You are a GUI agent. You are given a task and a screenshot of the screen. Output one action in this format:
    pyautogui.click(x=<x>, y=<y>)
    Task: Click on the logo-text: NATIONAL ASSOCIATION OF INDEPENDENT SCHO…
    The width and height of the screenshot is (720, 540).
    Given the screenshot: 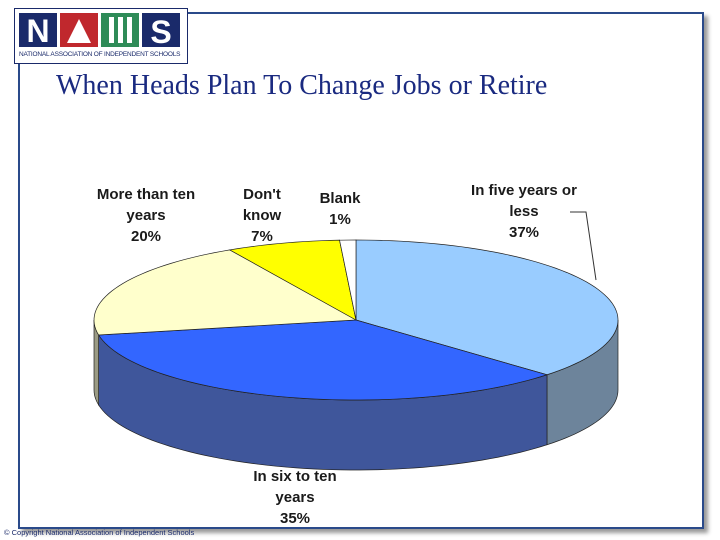 What is the action you would take?
    pyautogui.click(x=100, y=54)
    